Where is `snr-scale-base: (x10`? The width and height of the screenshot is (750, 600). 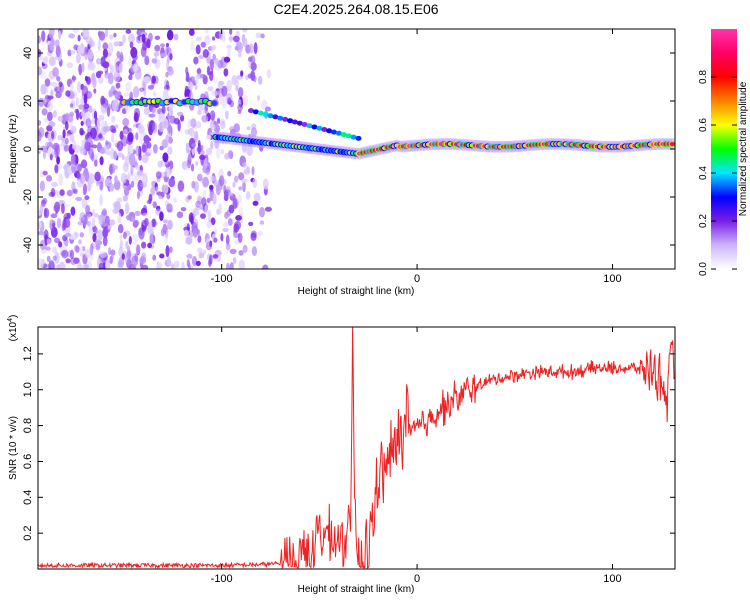 snr-scale-base: (x10 is located at coordinates (13, 331).